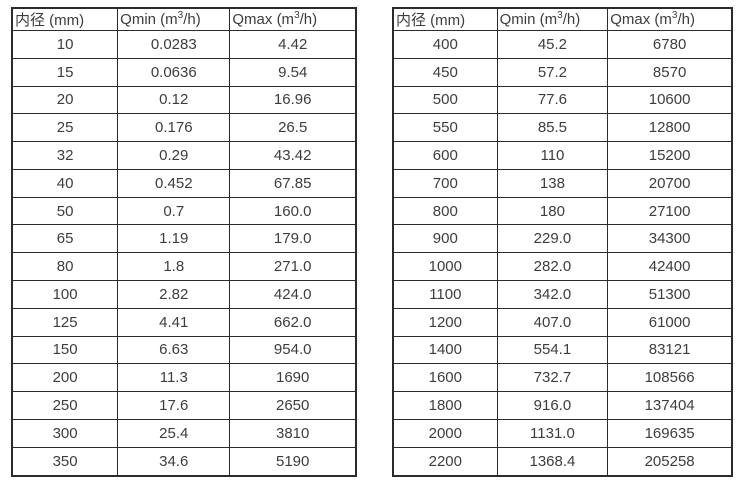 The width and height of the screenshot is (750, 483). What do you see at coordinates (293, 239) in the screenshot?
I see `table-cell: 179.0` at bounding box center [293, 239].